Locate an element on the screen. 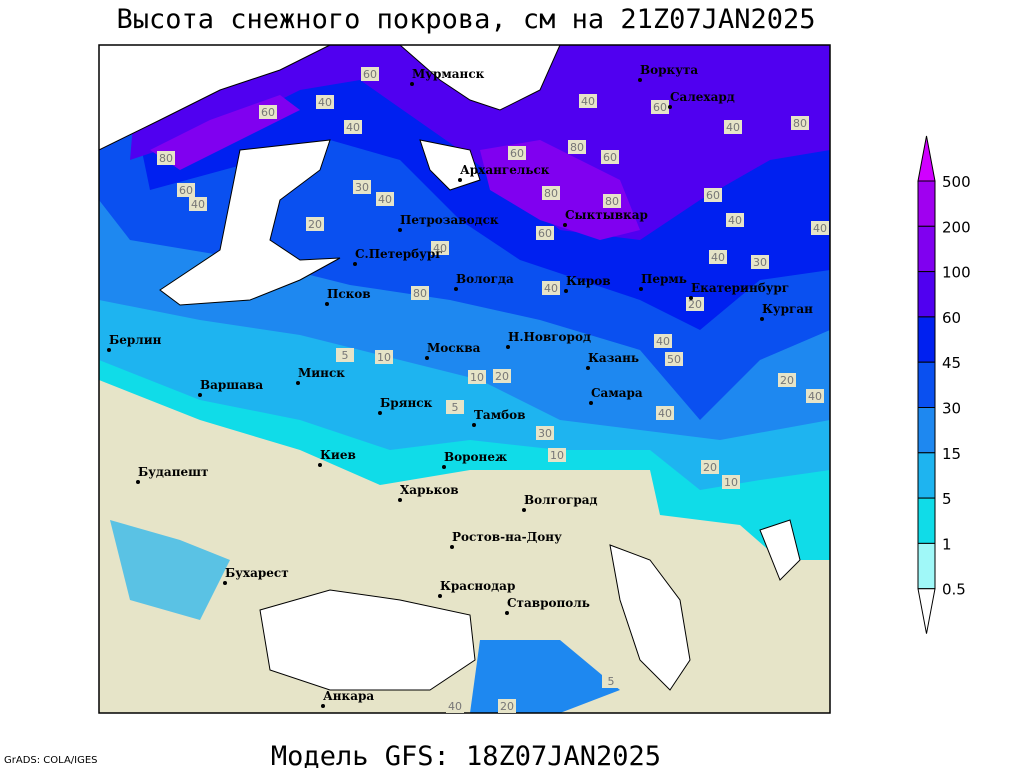 The width and height of the screenshot is (1024, 768). colorbar-cap is located at coordinates (926, 611).